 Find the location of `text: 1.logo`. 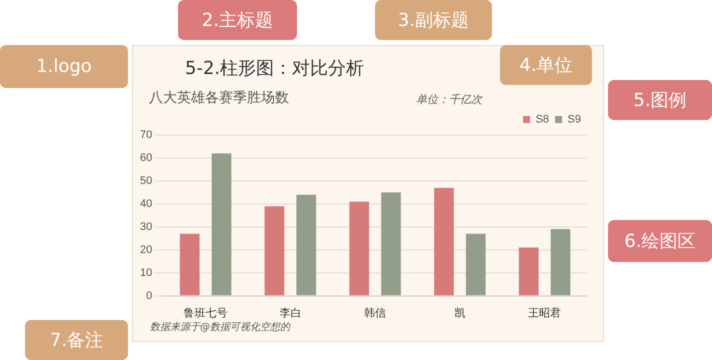

text: 1.logo is located at coordinates (64, 66).